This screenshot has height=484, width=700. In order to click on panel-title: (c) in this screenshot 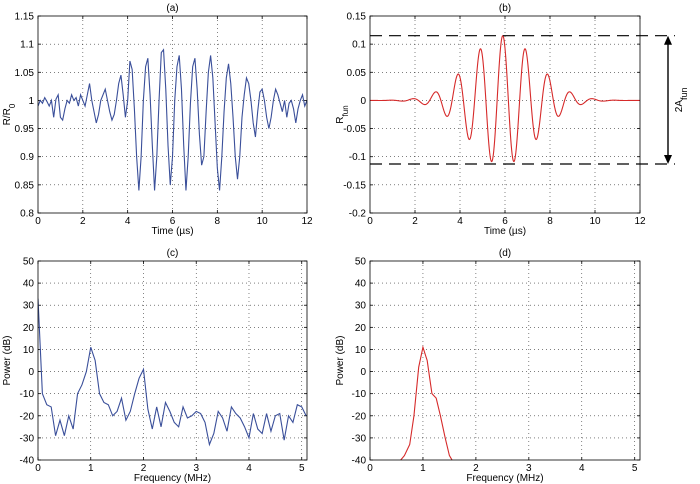, I will do `click(173, 253)`.